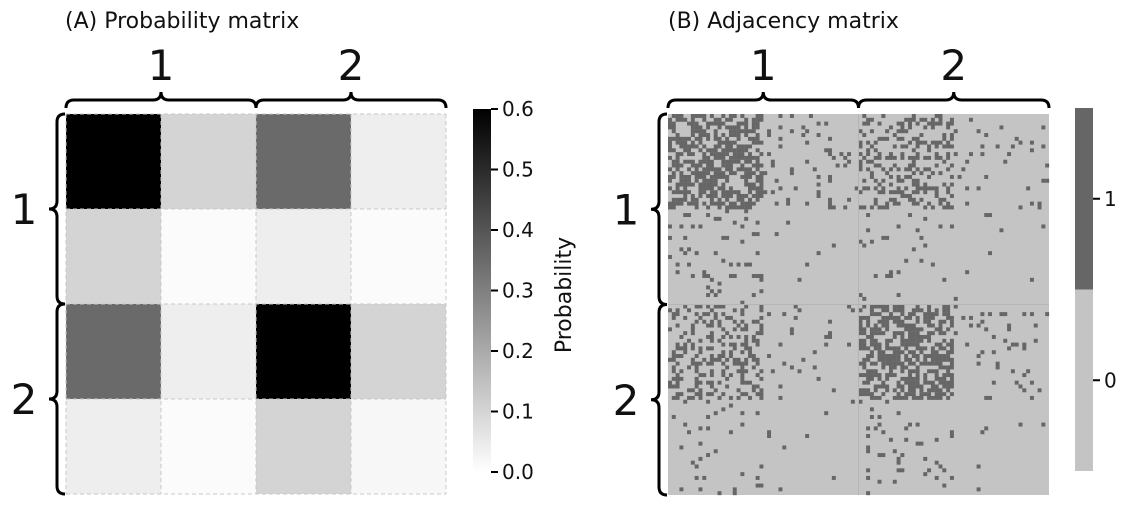  I want to click on adjacency-colorbar: 01, so click(1096, 289).